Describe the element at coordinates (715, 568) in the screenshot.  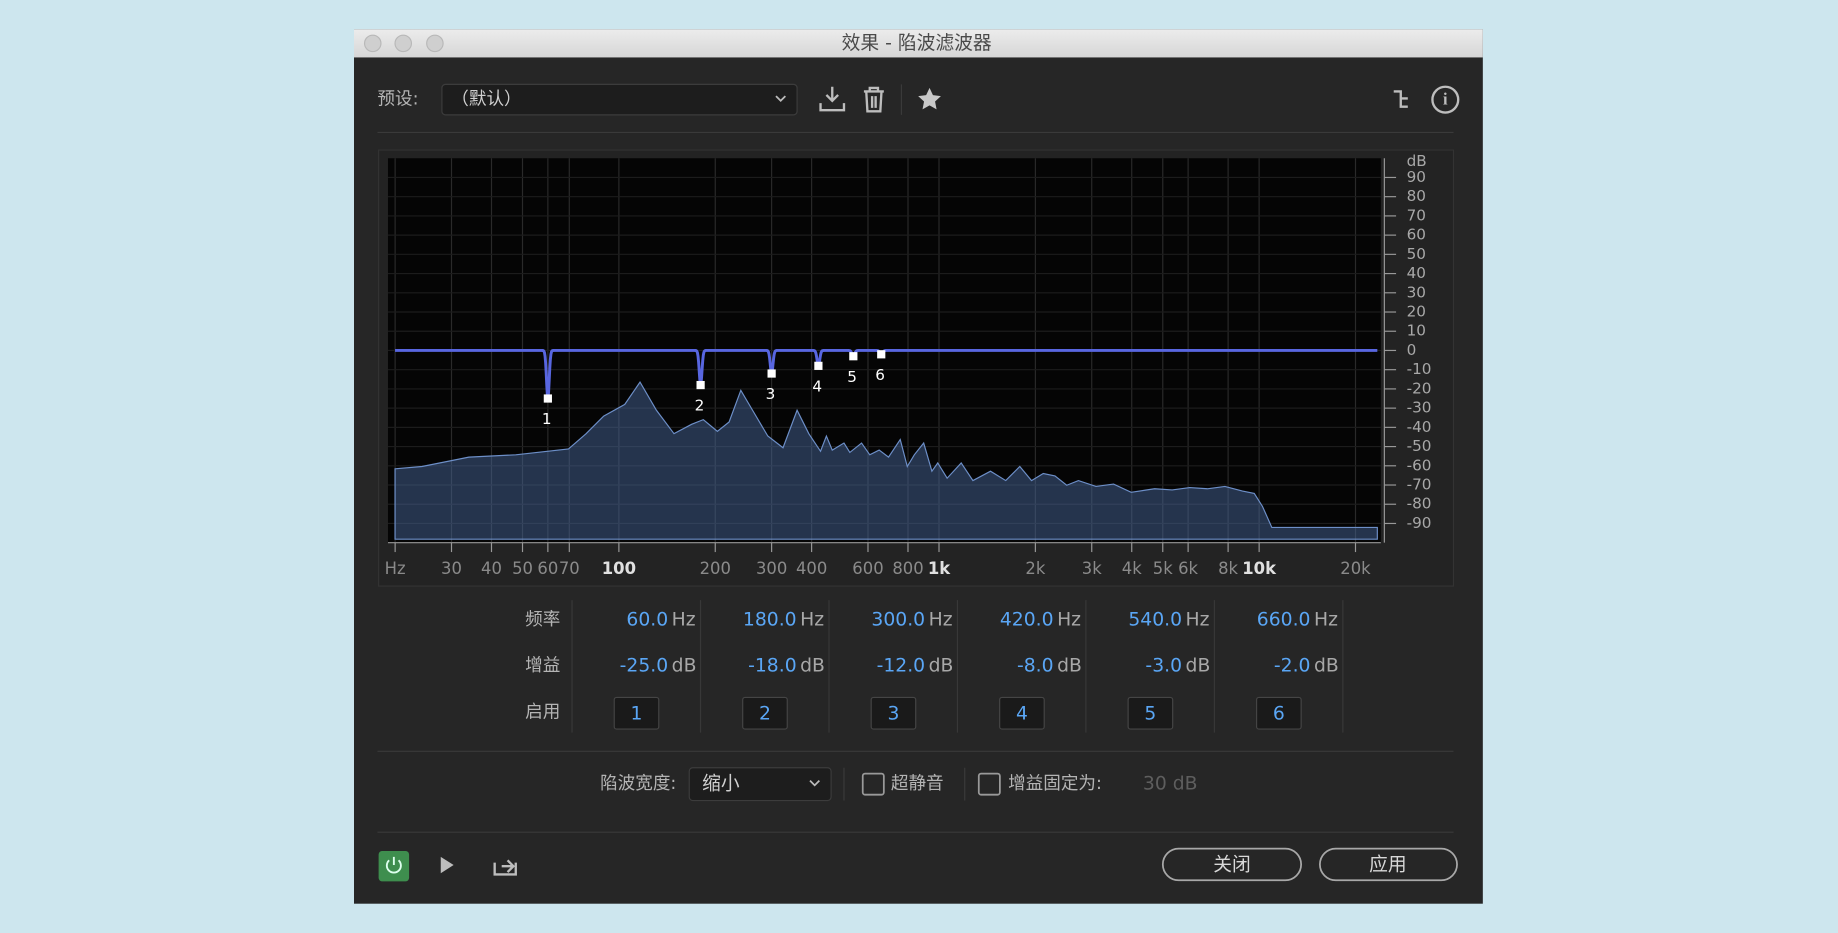
I see `x-tick-label: 200` at that location.